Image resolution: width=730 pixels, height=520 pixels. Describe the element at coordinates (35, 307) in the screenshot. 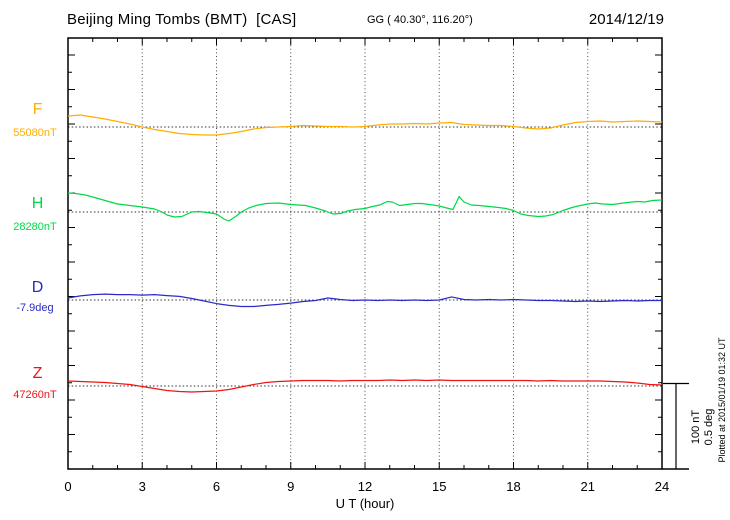

I see `channel-base-value-D: -7.9deg` at that location.